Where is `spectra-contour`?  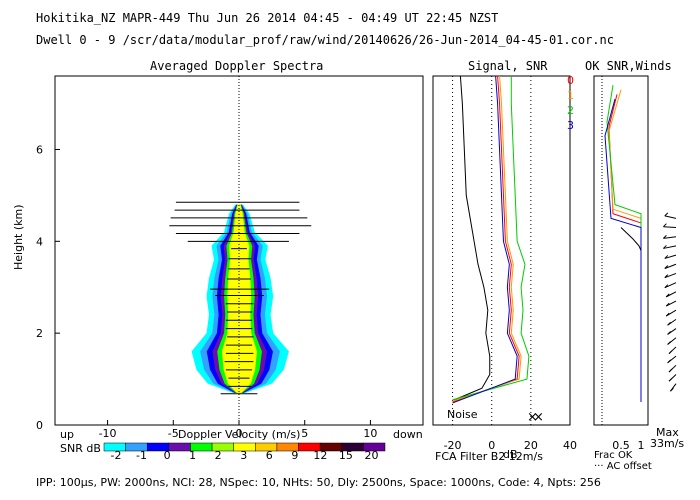
spectra-contour is located at coordinates (240, 298).